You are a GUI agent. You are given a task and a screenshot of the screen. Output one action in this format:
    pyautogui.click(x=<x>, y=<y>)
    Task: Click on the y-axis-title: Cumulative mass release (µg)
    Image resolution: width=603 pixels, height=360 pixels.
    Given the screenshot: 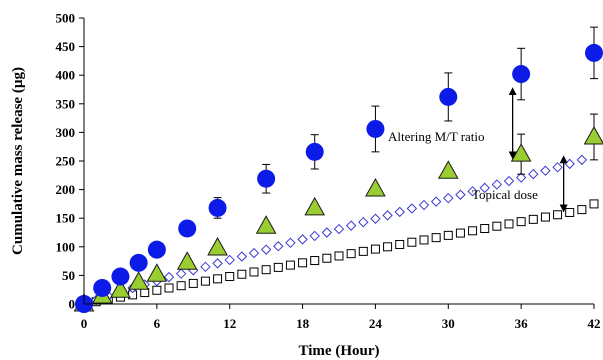 What is the action you would take?
    pyautogui.click(x=18, y=161)
    